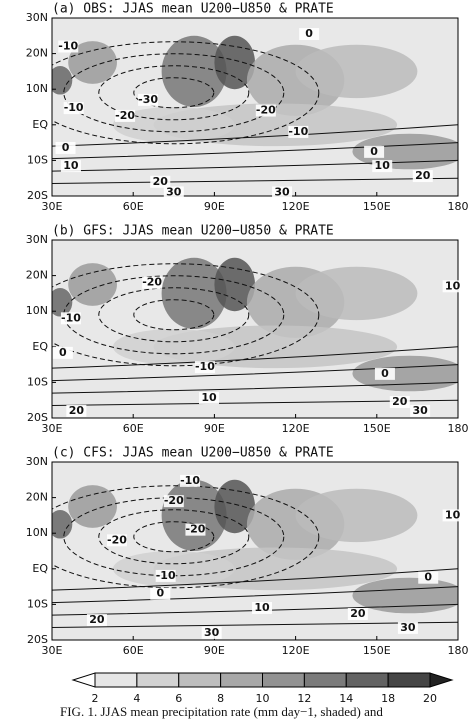 The image size is (474, 723). Describe the element at coordinates (193, 453) in the screenshot. I see `panel-title: (c) CFS: JJAS mean U200−U850 & PRATE` at that location.